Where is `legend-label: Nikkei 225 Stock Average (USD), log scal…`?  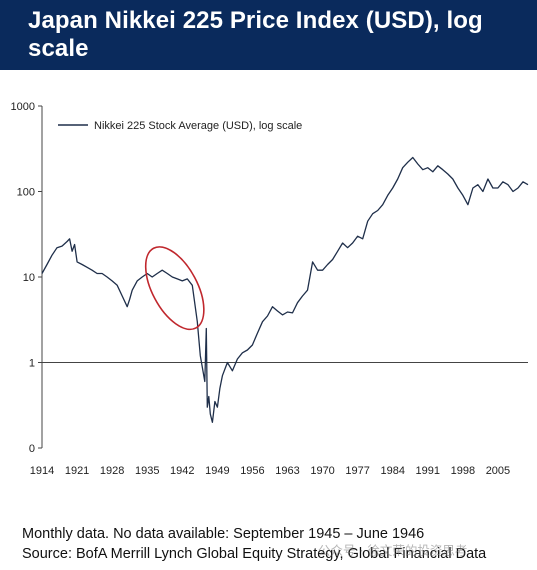
legend-label: Nikkei 225 Stock Average (USD), log scal… is located at coordinates (198, 126).